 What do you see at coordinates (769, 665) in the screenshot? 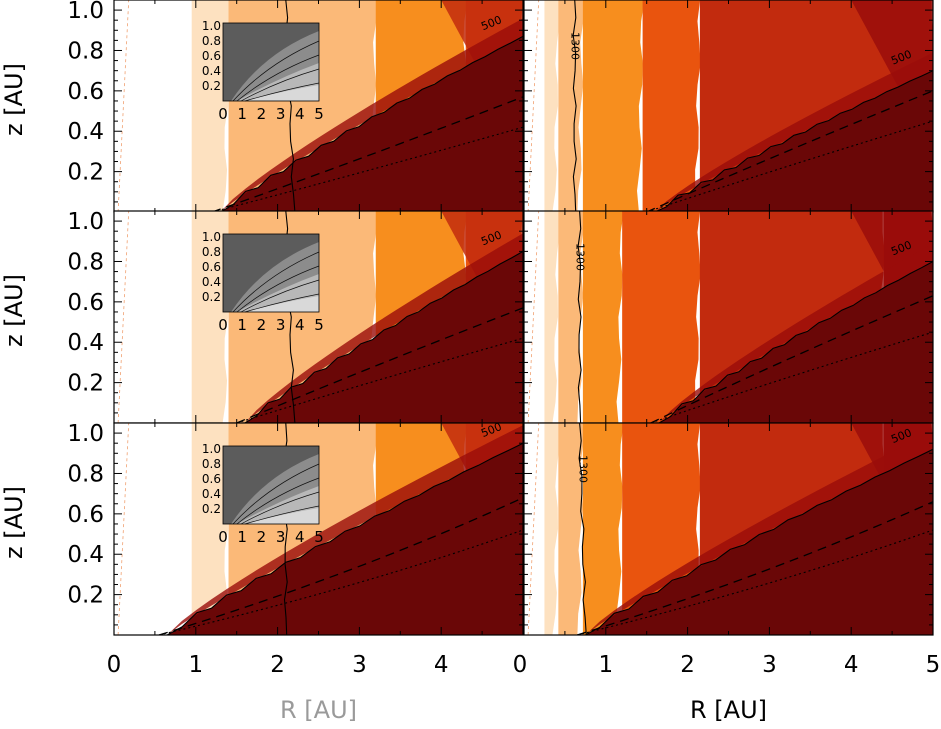
I see `x-tick-label: 3` at bounding box center [769, 665].